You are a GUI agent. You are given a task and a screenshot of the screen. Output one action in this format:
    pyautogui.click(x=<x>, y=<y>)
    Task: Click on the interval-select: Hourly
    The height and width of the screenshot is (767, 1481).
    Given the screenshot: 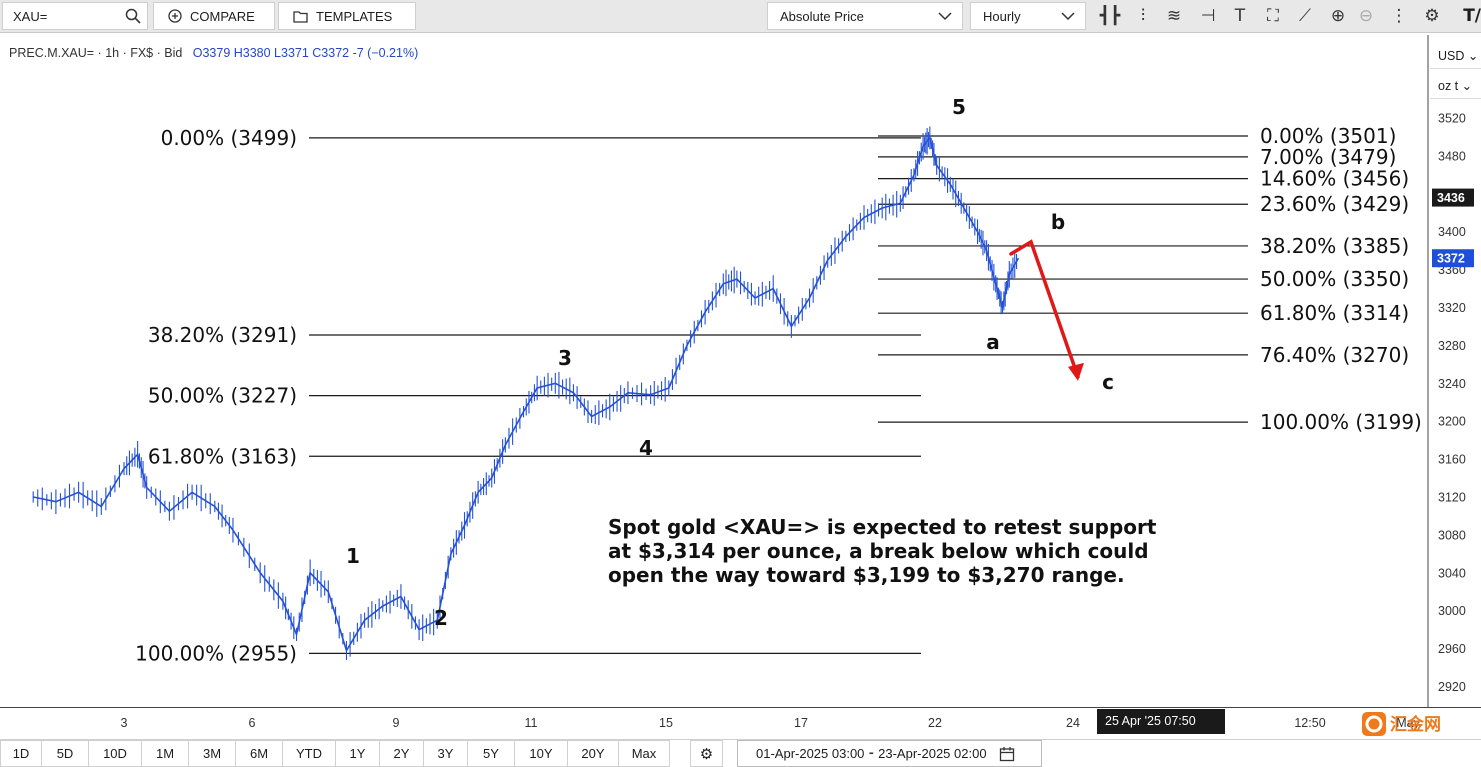 What is the action you would take?
    pyautogui.click(x=1028, y=16)
    